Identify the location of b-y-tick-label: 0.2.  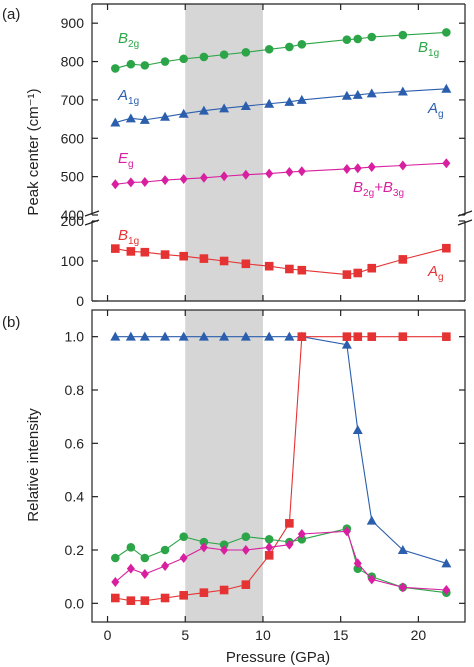
(75, 550).